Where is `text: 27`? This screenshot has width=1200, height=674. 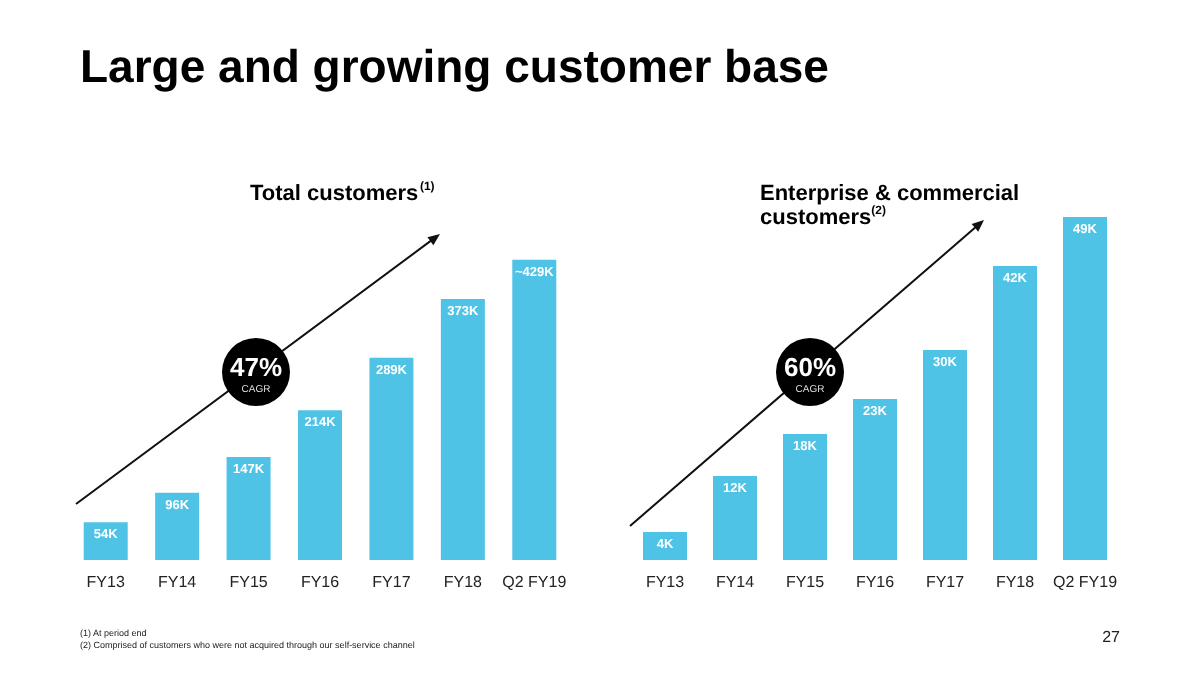
text: 27 is located at coordinates (1112, 637).